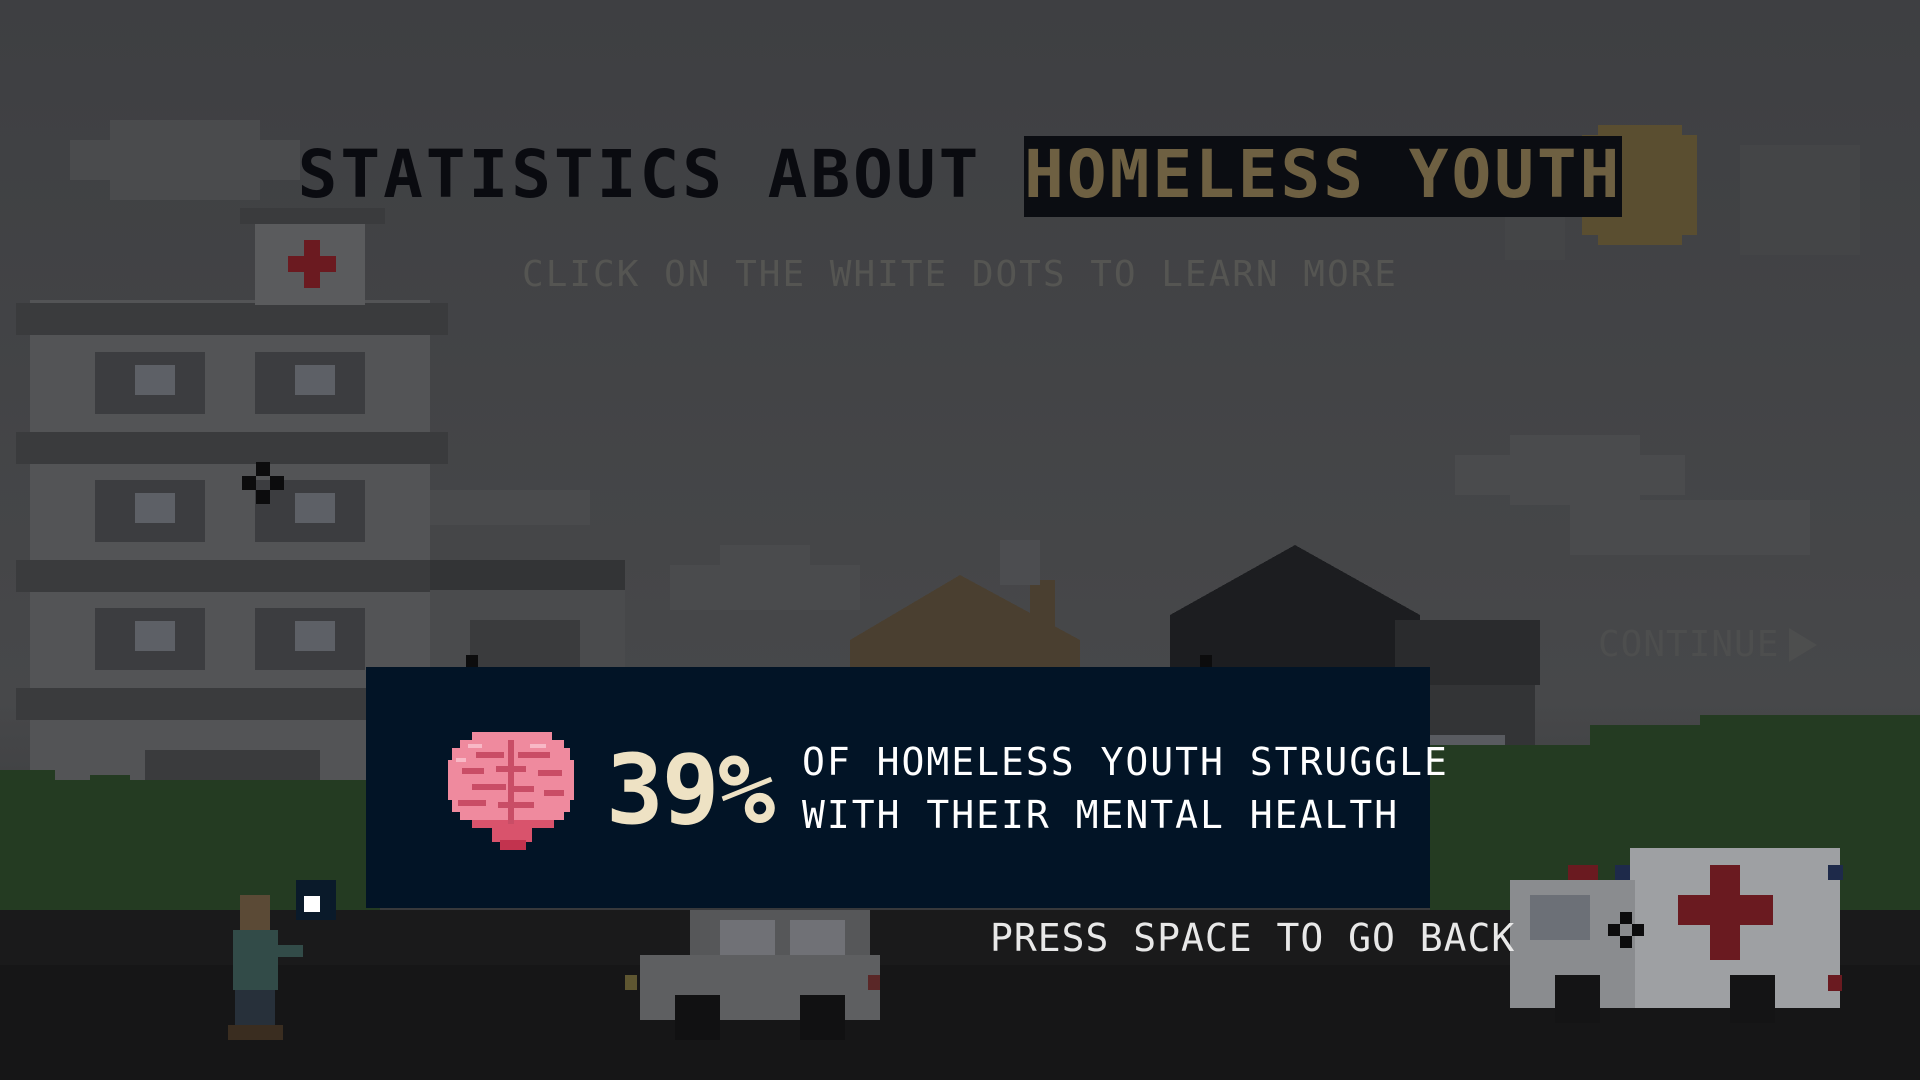 This screenshot has width=1920, height=1080. I want to click on instructions-subtitle: CLICK ON THE WHITE DOTS TO LEARN MORE, so click(960, 274).